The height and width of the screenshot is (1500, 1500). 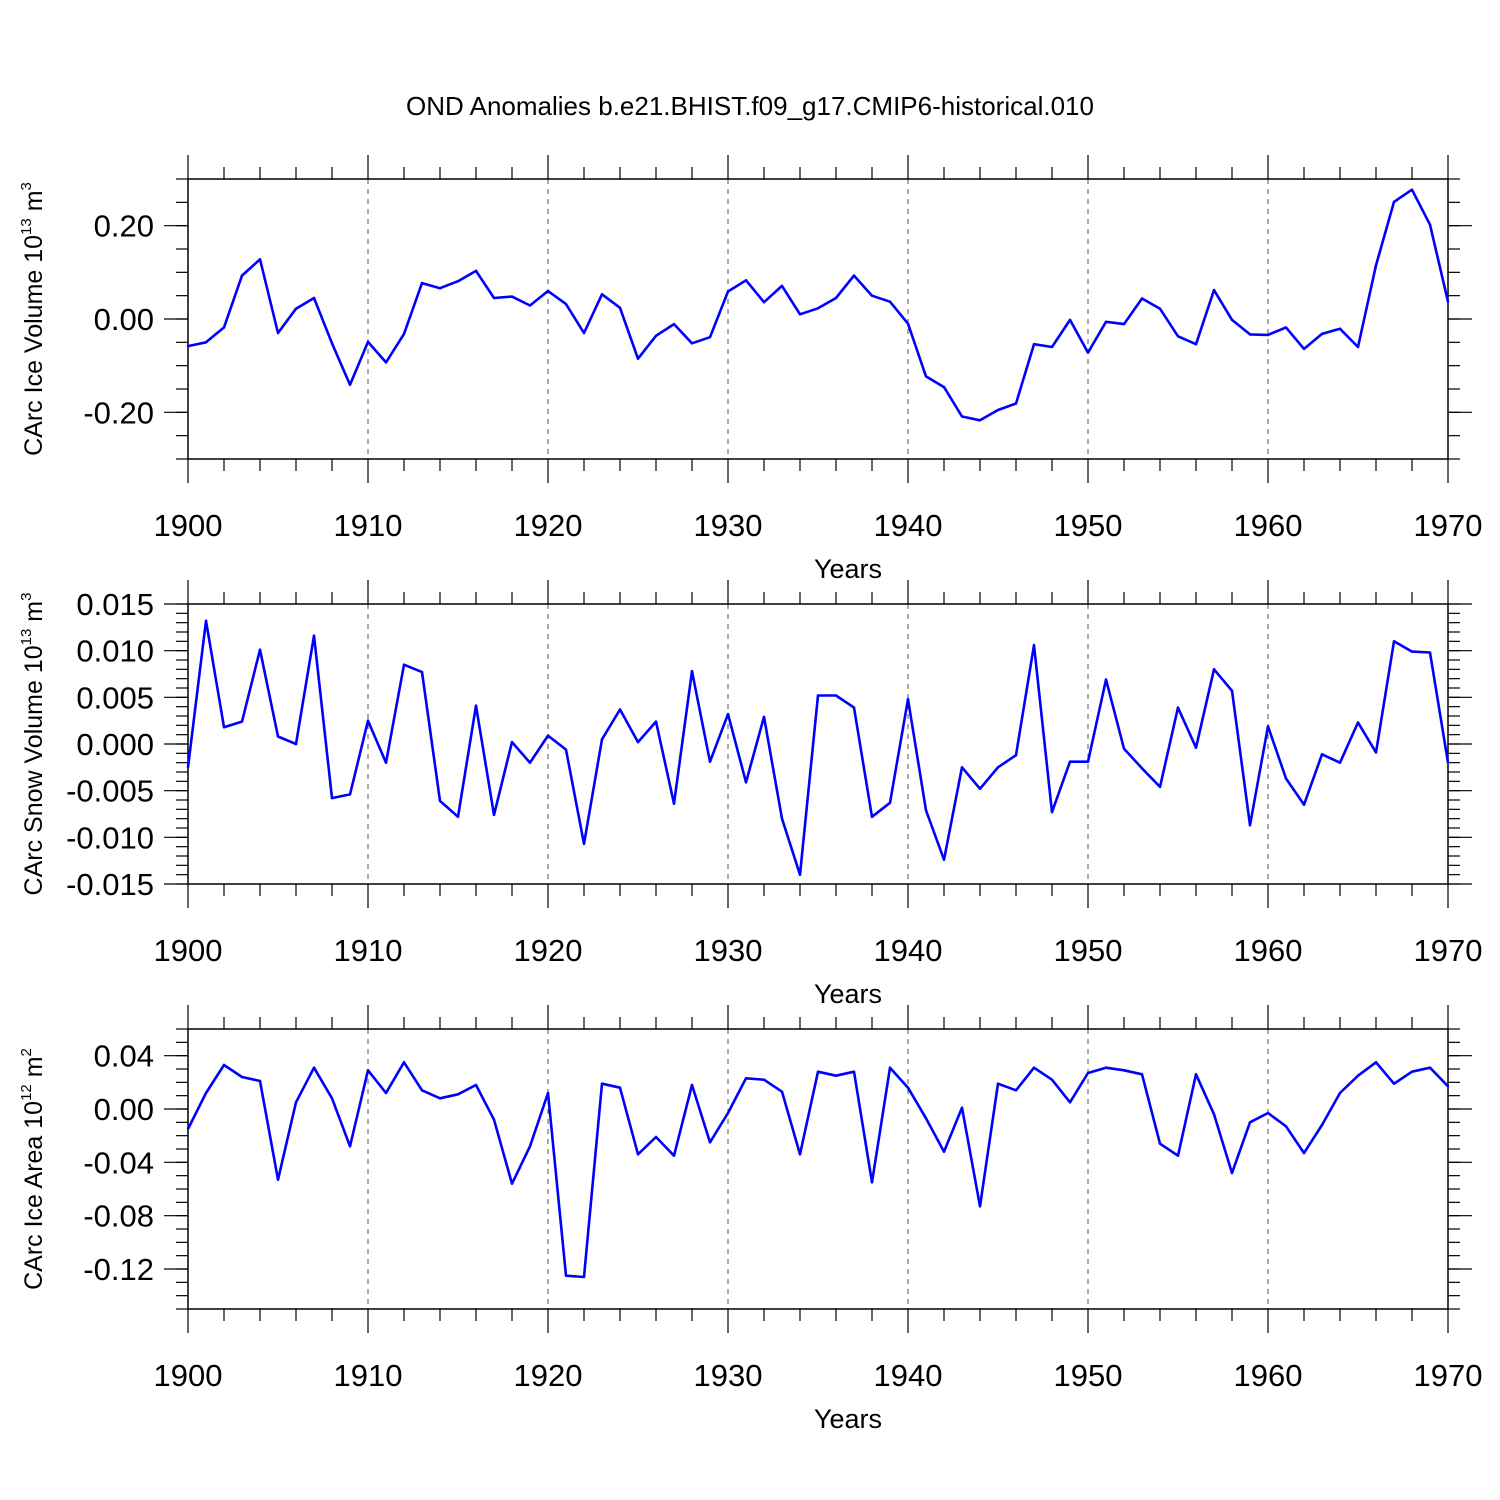 I want to click on y-axis-label-text: CArc Ice Volume 10, so click(x=34, y=345).